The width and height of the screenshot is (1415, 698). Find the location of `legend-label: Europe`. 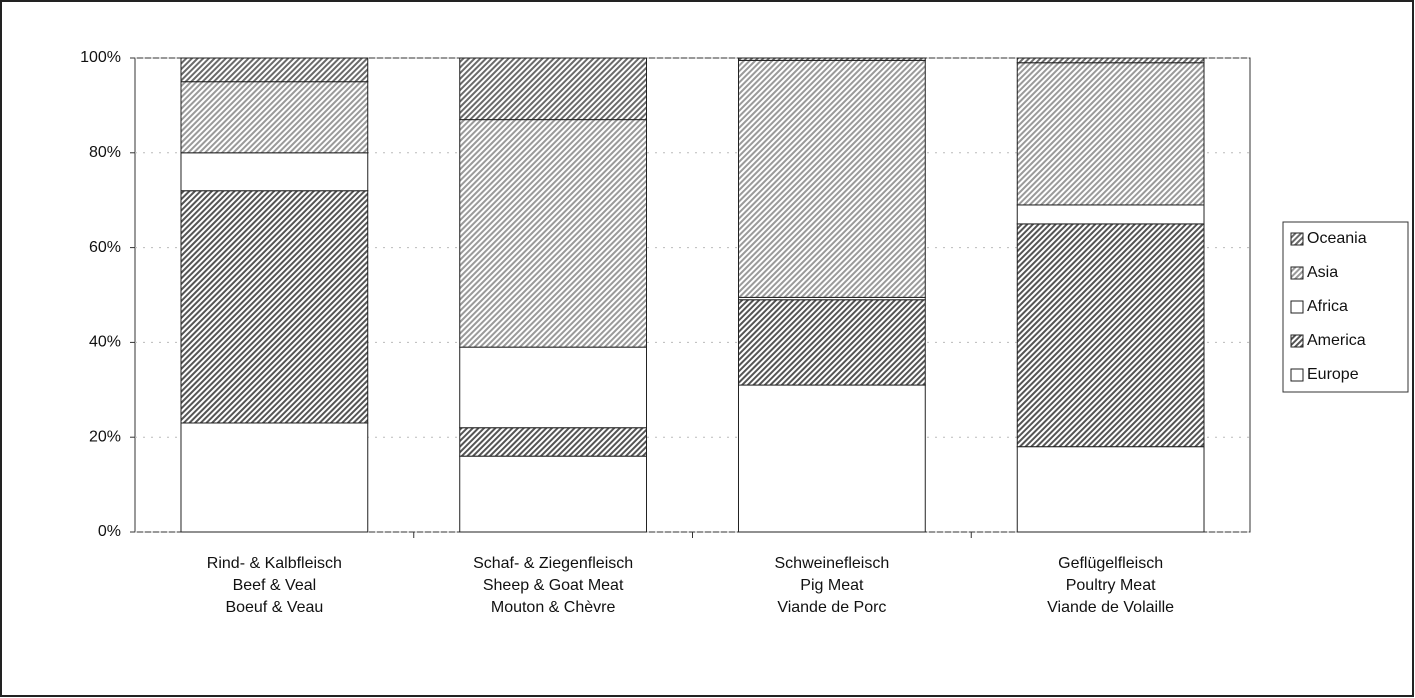

legend-label: Europe is located at coordinates (1333, 374).